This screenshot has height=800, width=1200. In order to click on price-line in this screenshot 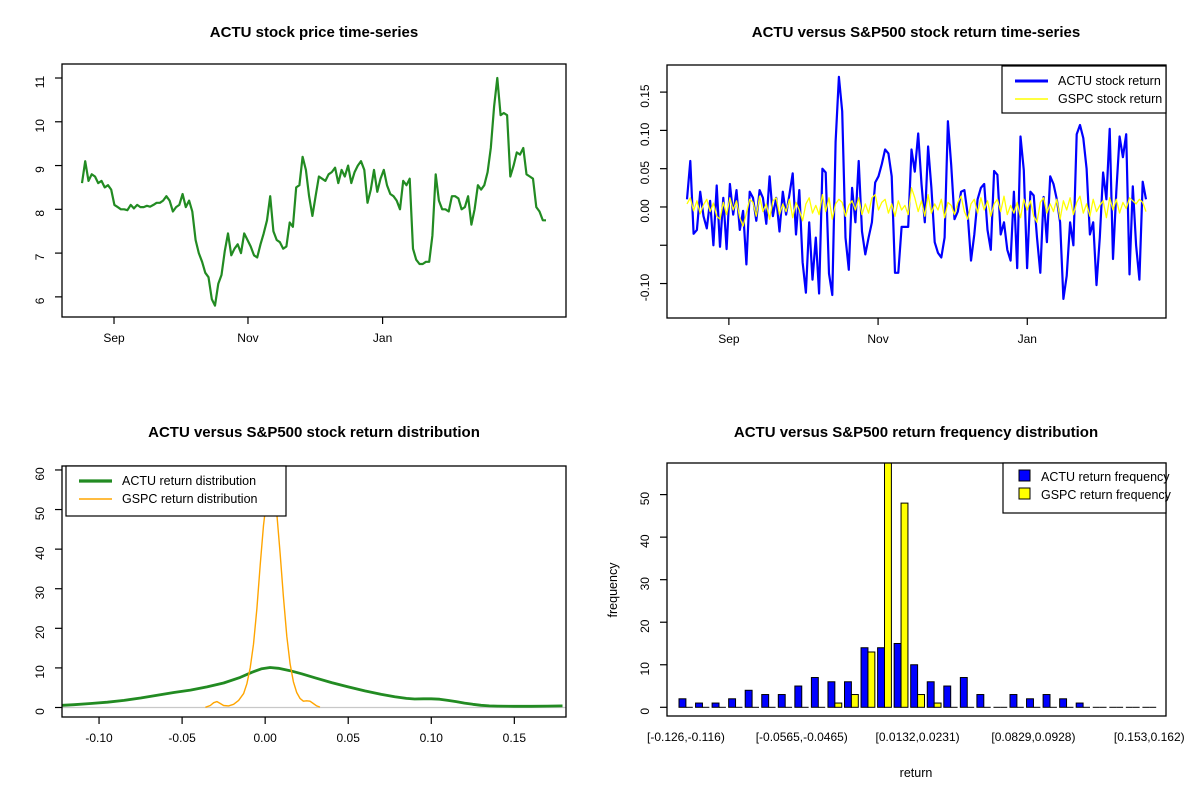, I will do `click(313, 191)`.